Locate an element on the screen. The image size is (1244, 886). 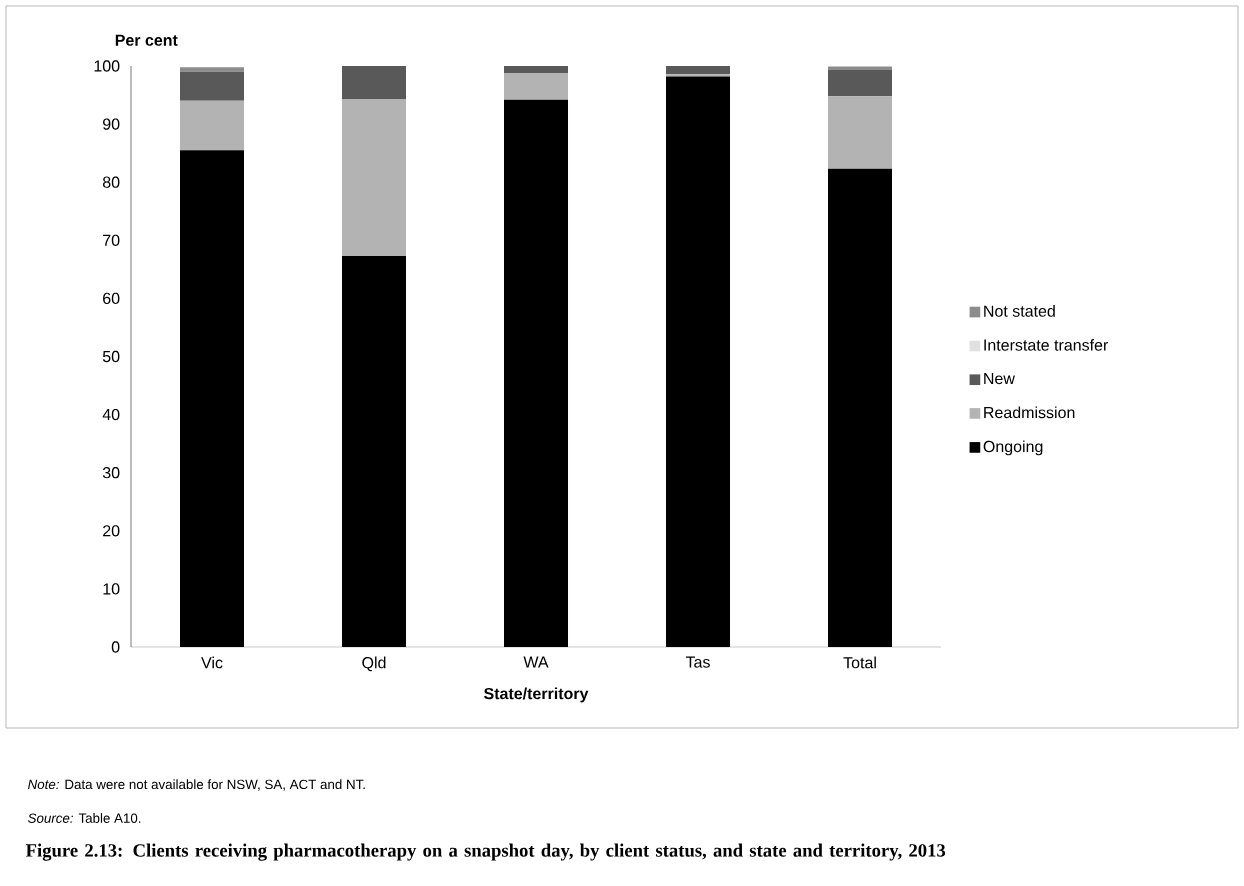
y-tick-label: 70 is located at coordinates (111, 240).